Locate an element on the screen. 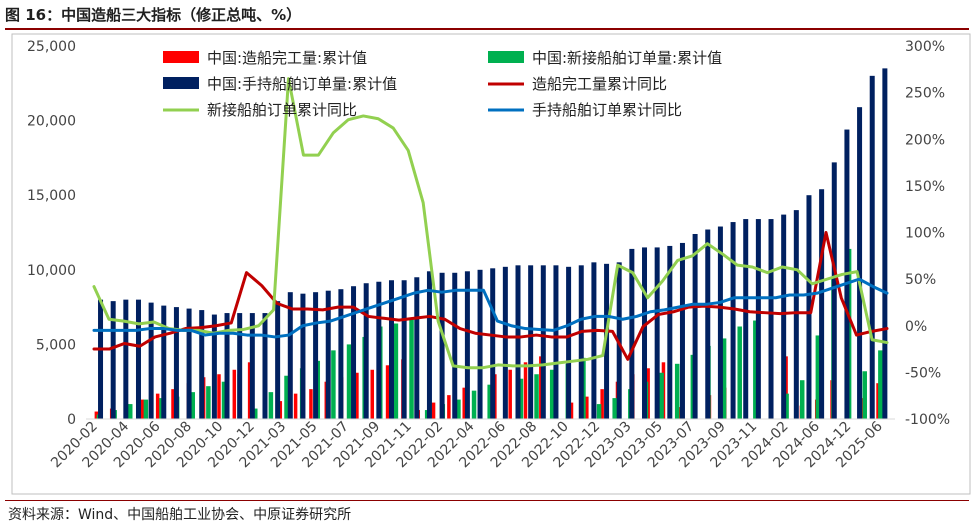  right-tick-label: 150% is located at coordinates (925, 187).